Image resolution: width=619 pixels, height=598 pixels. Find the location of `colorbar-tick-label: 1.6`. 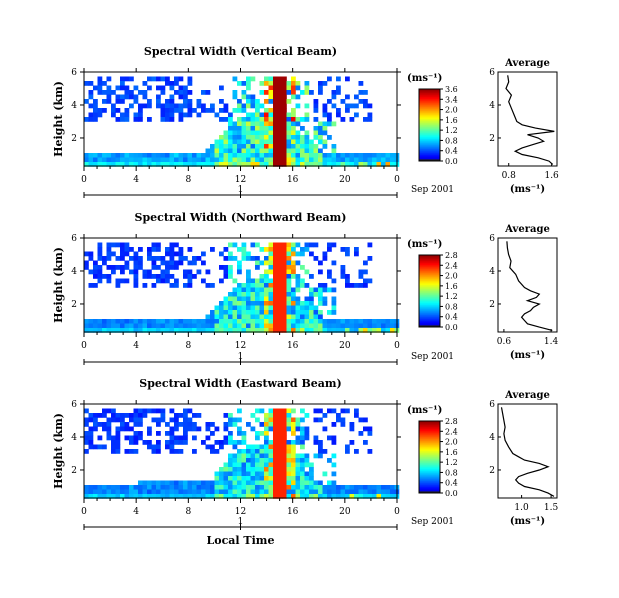

colorbar-tick-label: 1.6 is located at coordinates (451, 286).